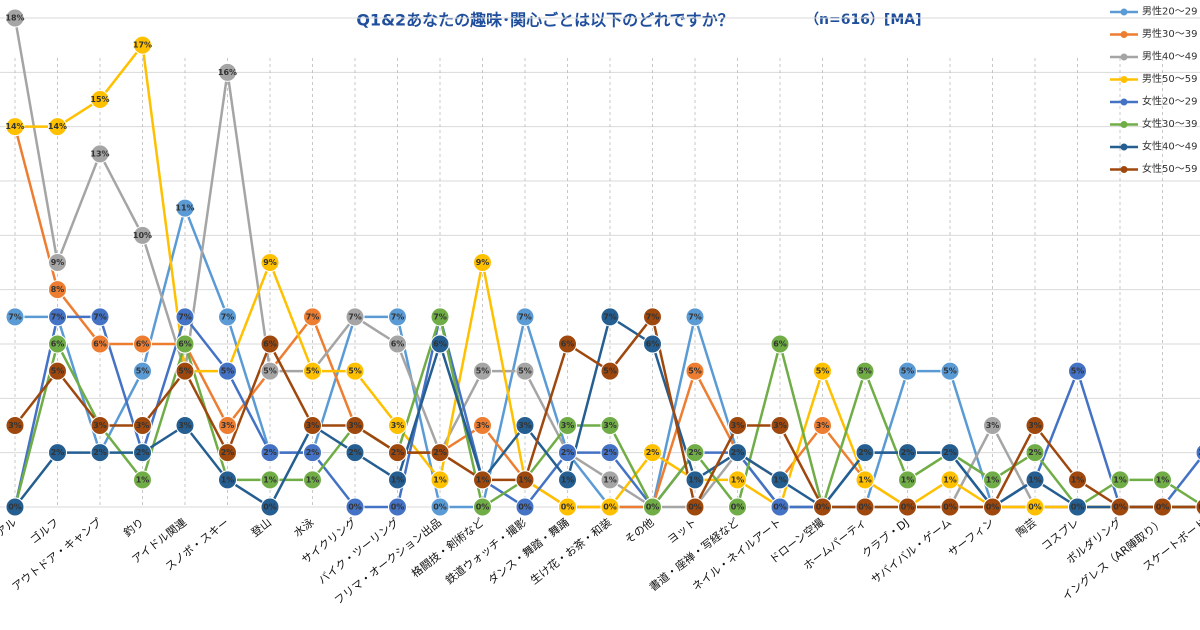 The height and width of the screenshot is (630, 1200). I want to click on legend-label: 女性40～49, so click(1169, 146).